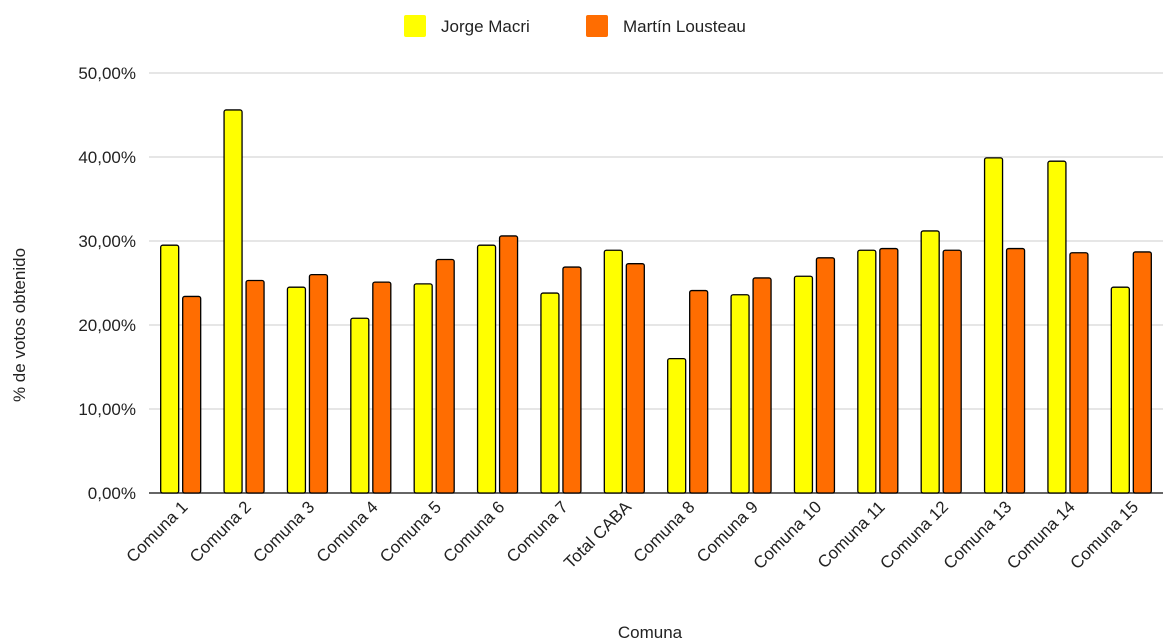 This screenshot has height=643, width=1164. What do you see at coordinates (283, 531) in the screenshot?
I see `x-tick-label: Comuna 3` at bounding box center [283, 531].